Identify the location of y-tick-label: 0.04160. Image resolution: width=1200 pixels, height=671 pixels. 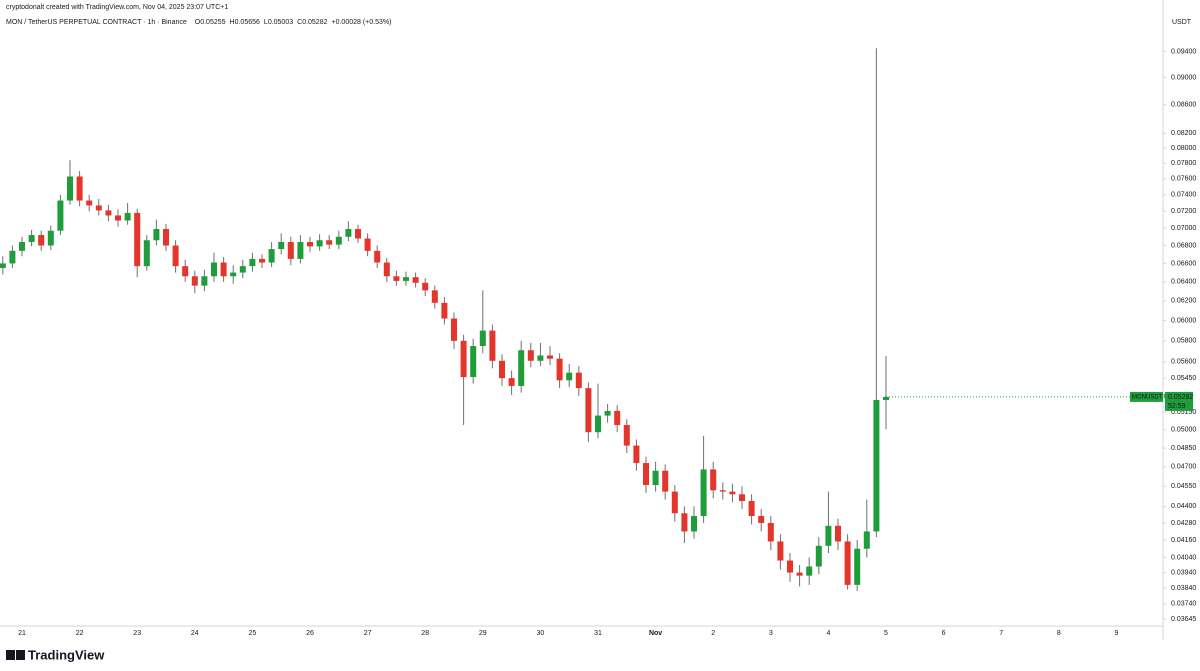
(1183, 540).